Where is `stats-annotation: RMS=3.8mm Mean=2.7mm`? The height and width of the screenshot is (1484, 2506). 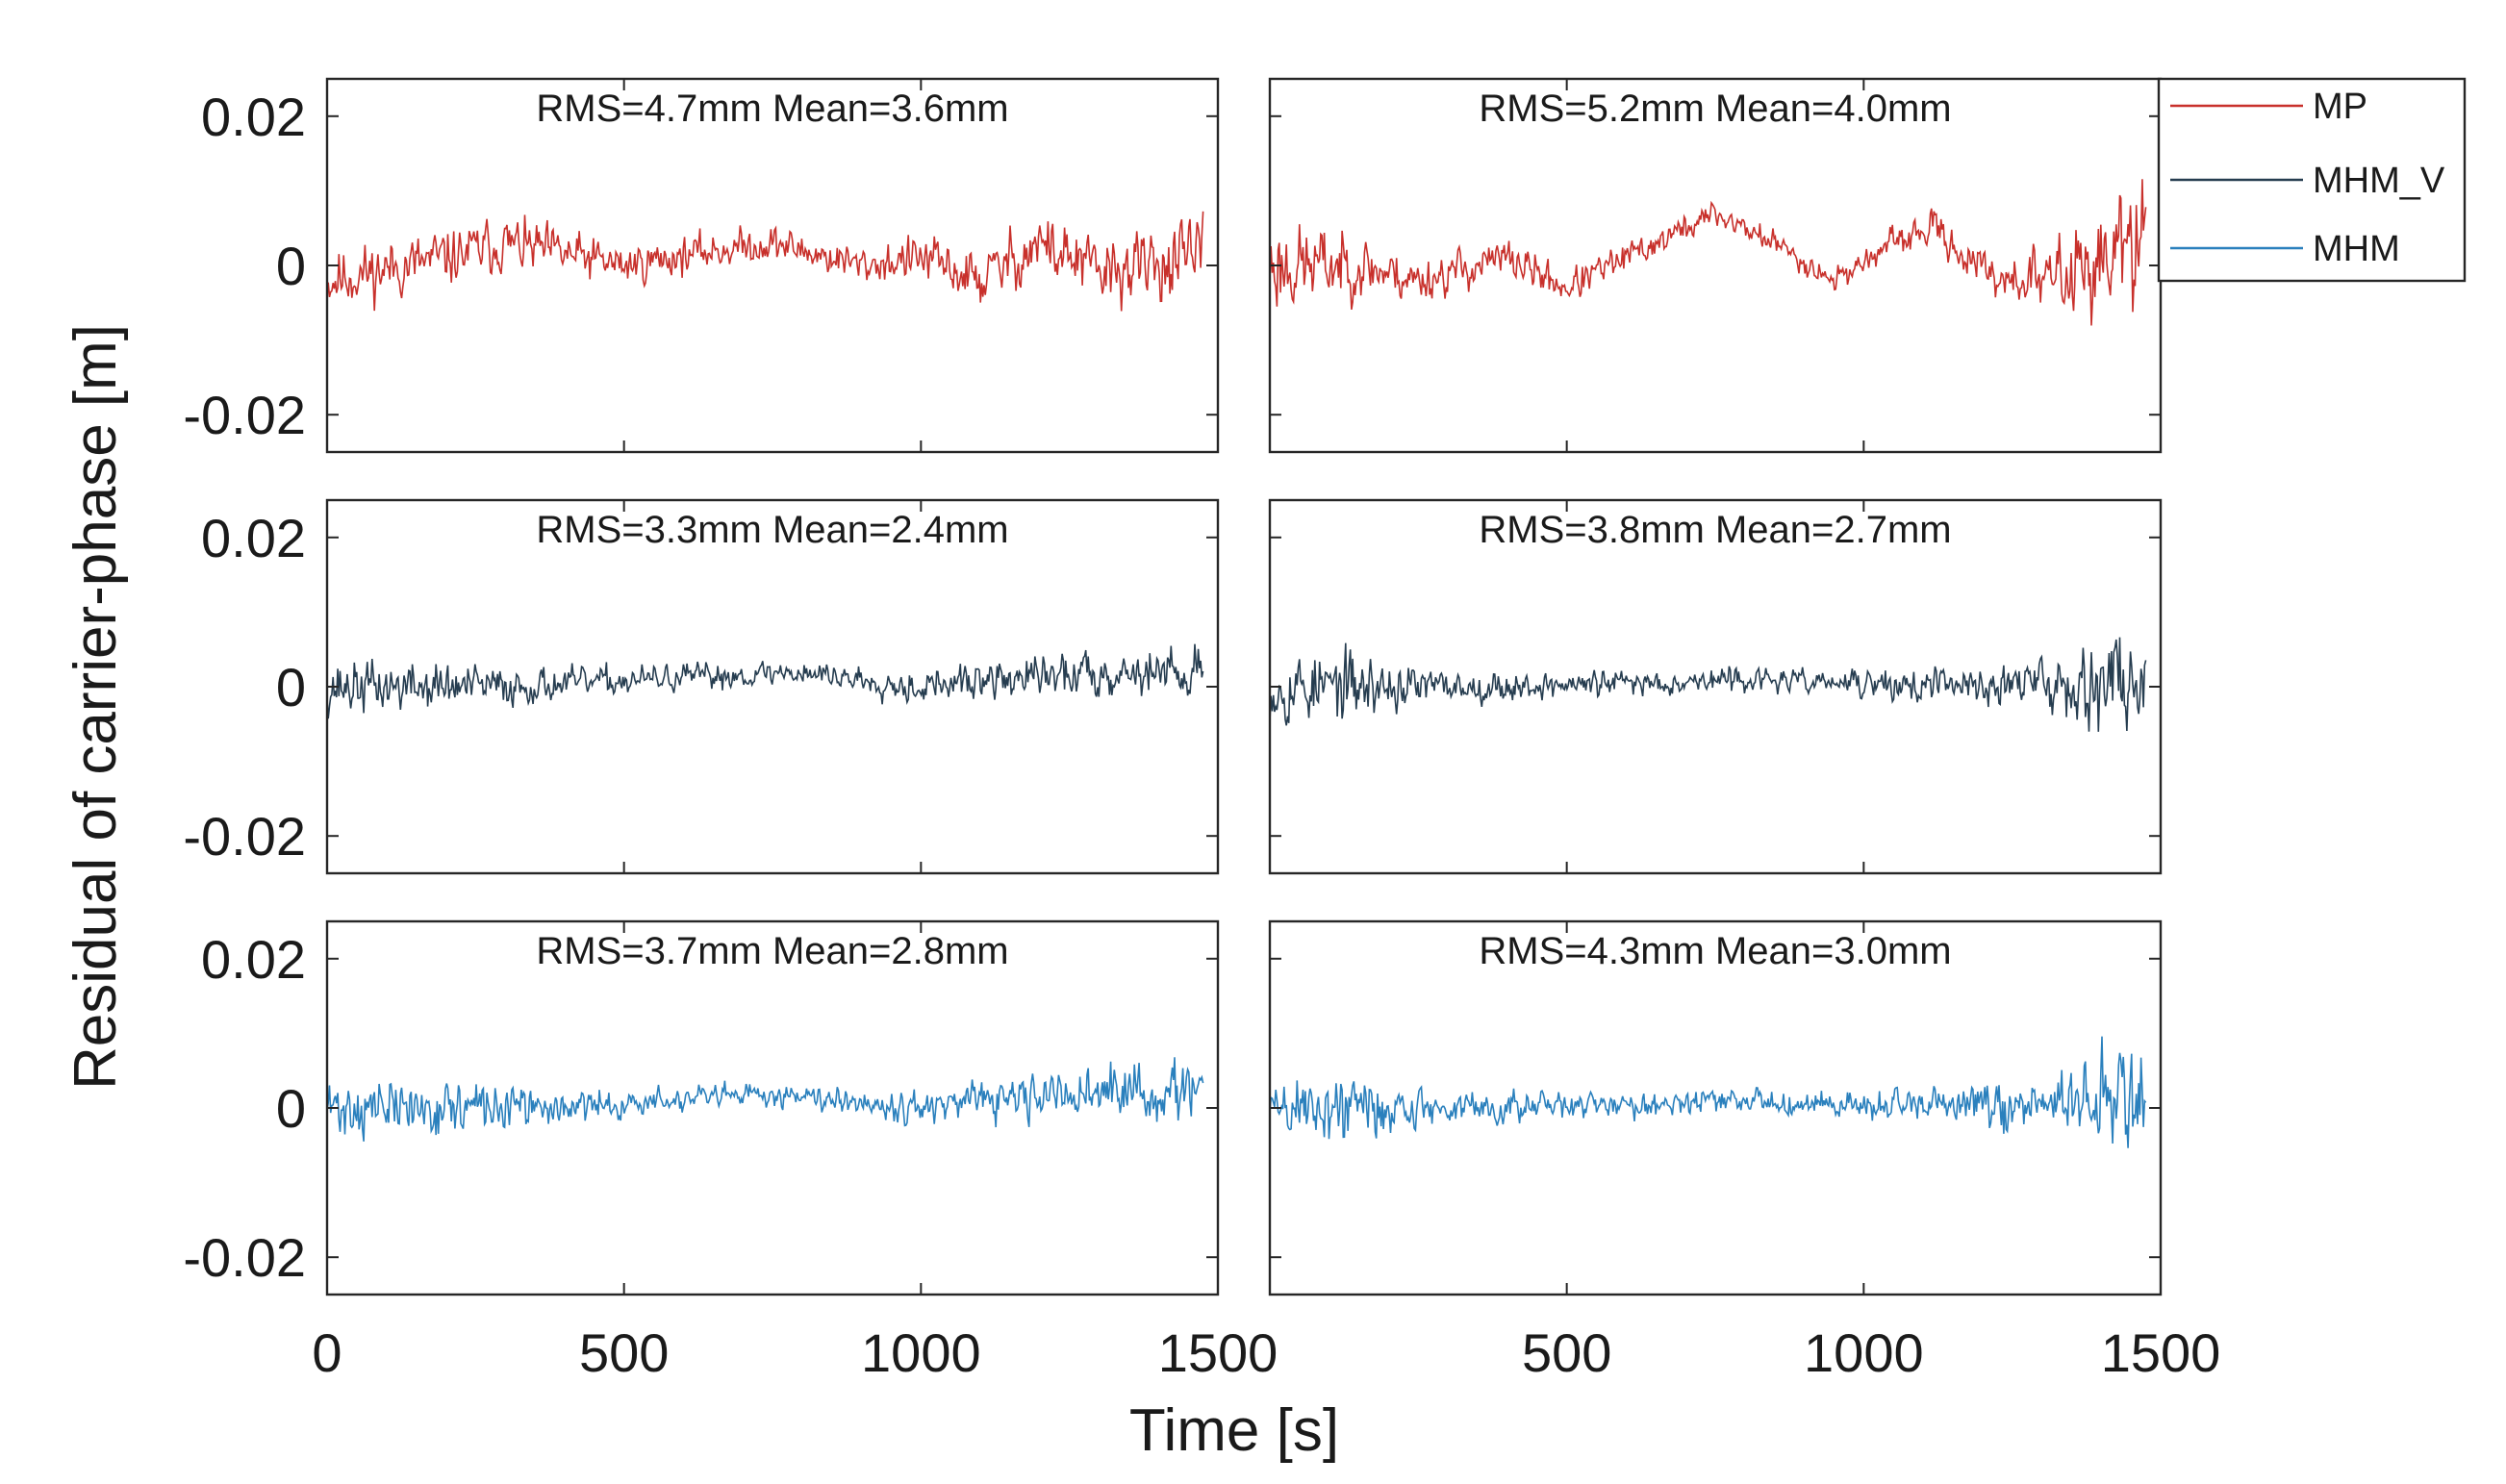 stats-annotation: RMS=3.8mm Mean=2.7mm is located at coordinates (1715, 530).